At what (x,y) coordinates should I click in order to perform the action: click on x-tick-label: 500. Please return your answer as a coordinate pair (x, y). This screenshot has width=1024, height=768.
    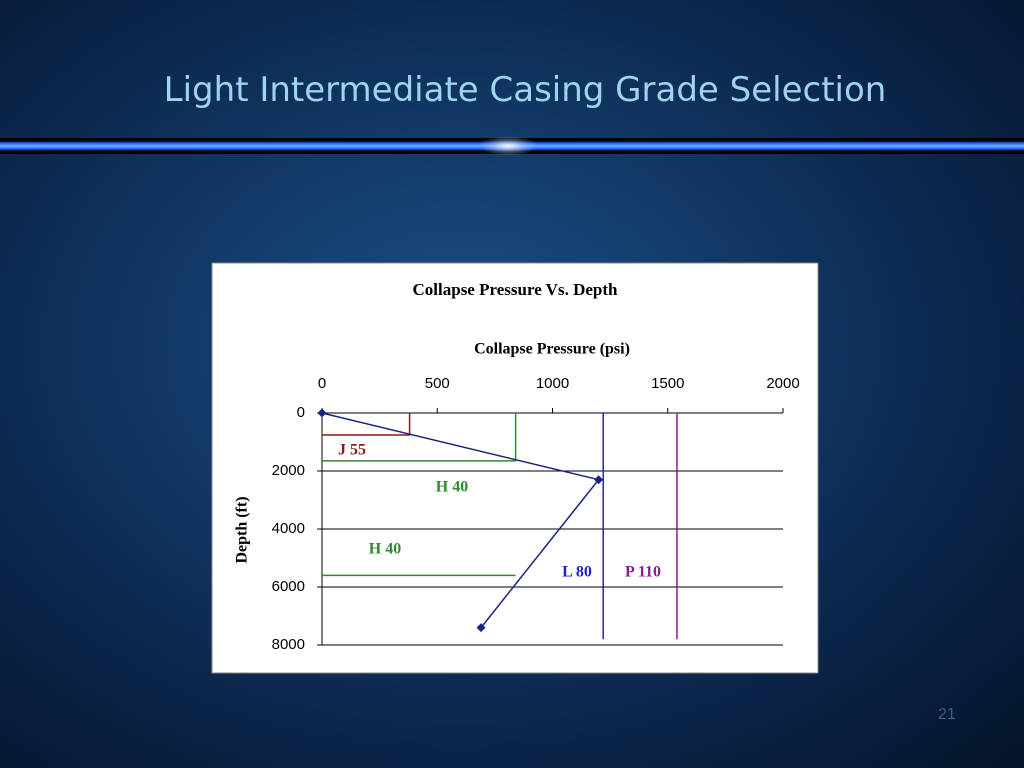
    Looking at the image, I should click on (437, 383).